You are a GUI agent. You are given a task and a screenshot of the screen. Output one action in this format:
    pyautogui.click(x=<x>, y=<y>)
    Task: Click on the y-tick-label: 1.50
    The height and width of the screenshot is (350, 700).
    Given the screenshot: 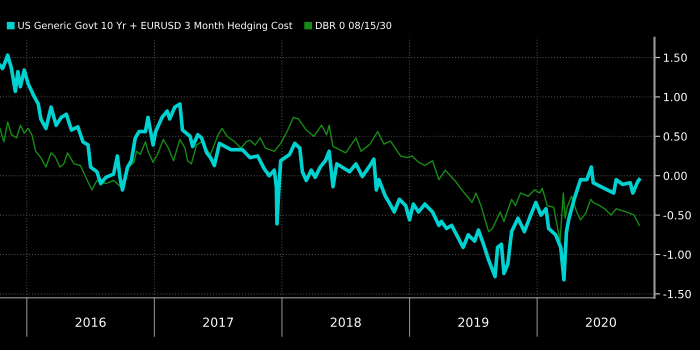 What is the action you would take?
    pyautogui.click(x=675, y=57)
    